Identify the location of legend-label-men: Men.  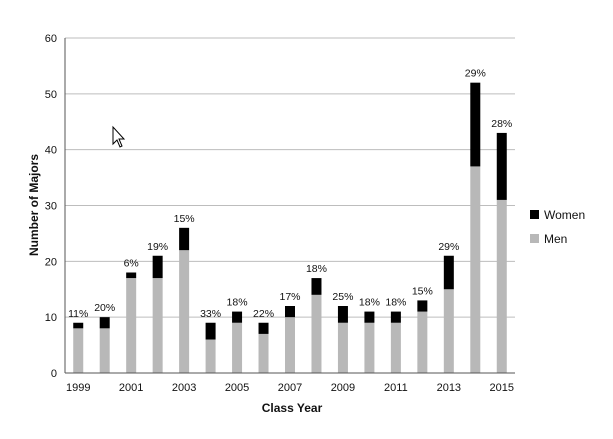
(555, 239).